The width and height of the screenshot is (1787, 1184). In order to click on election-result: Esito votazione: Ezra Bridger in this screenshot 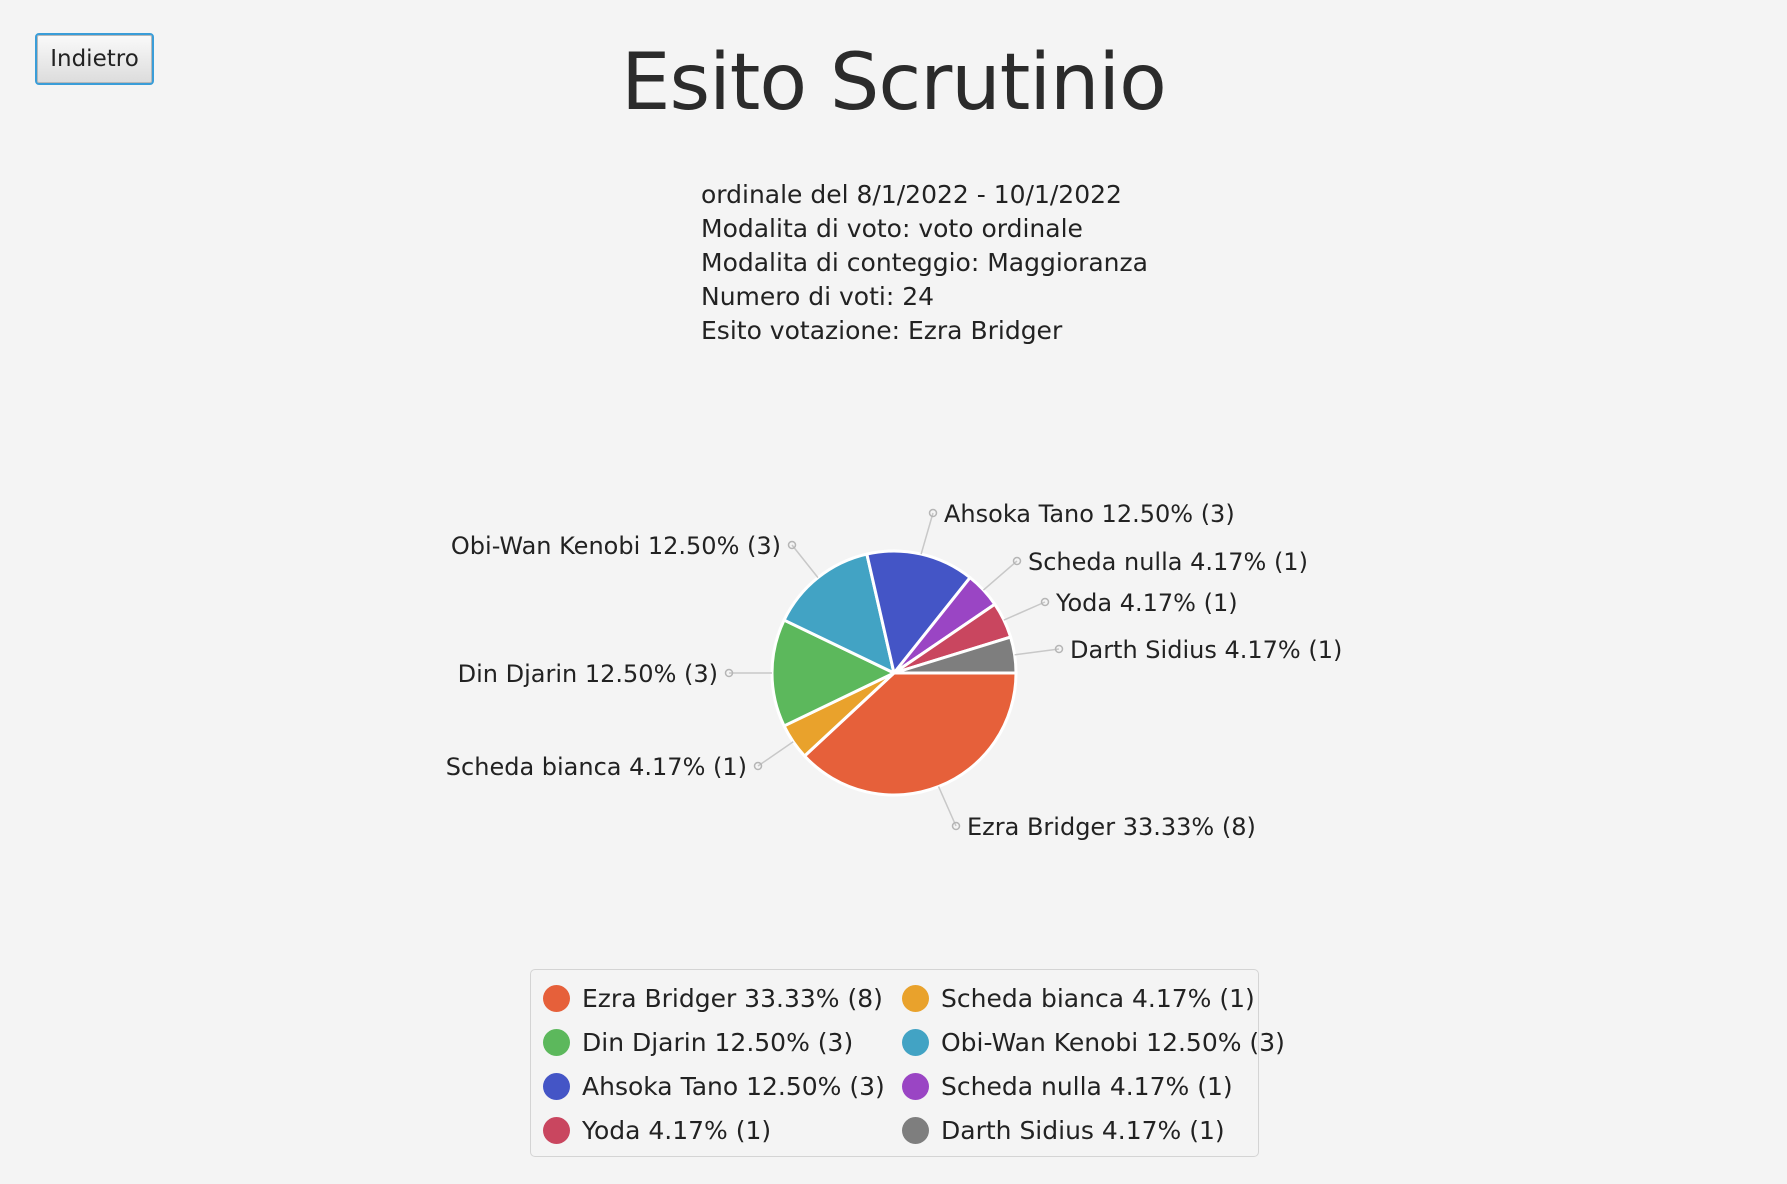, I will do `click(882, 330)`.